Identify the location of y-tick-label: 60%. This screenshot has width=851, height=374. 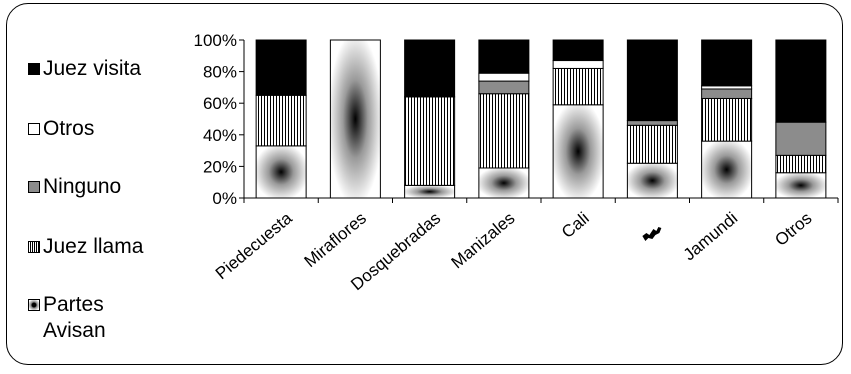
(220, 103).